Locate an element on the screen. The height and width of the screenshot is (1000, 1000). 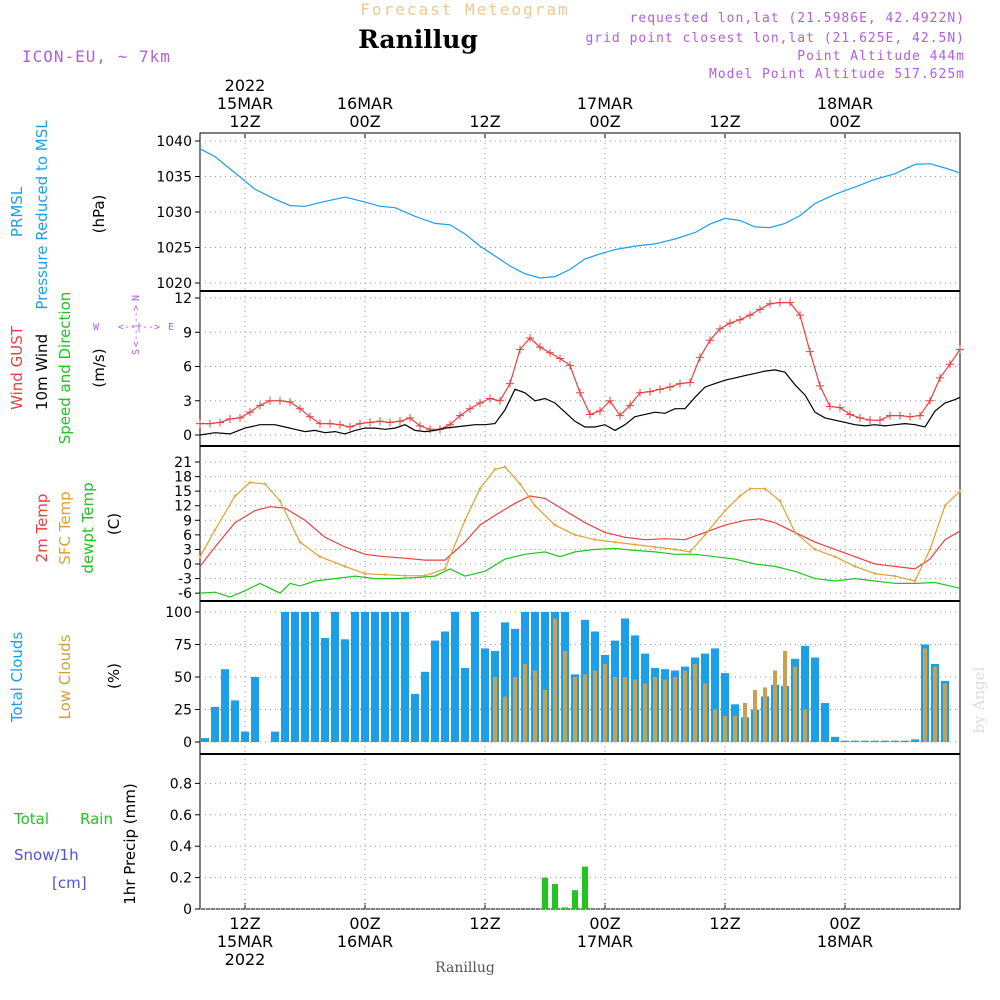
pressure-label-prmsl: PRMSL is located at coordinates (17, 211).